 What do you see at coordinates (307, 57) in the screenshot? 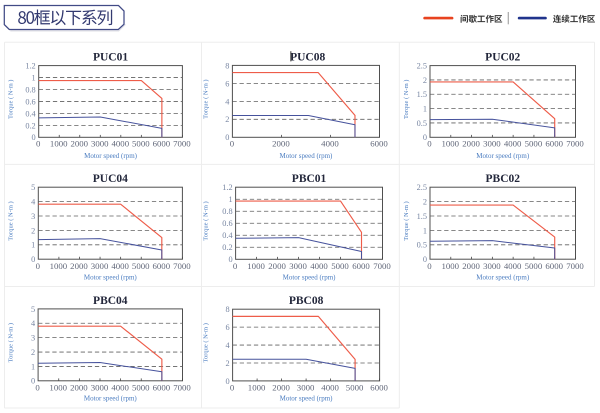
I see `svg-text: PUC08` at bounding box center [307, 57].